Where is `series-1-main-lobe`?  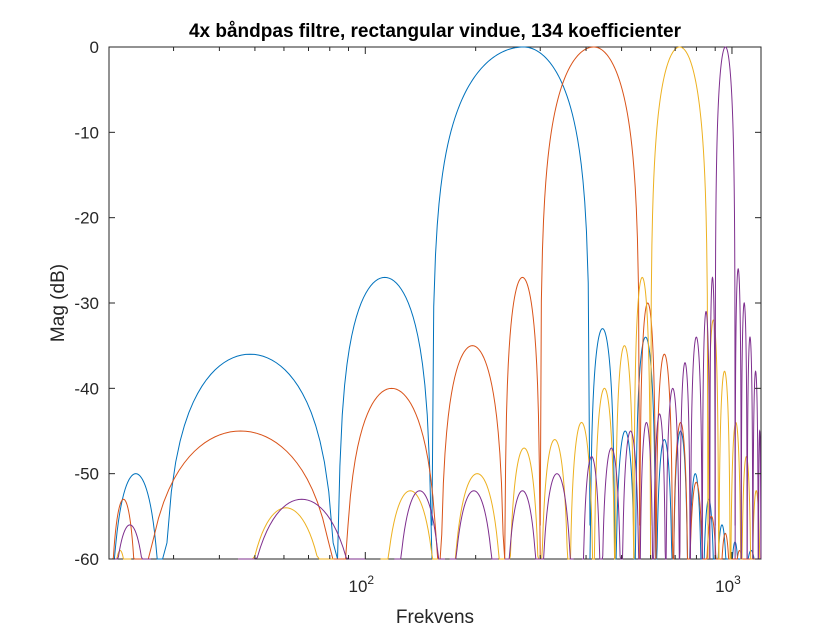
series-1-main-lobe is located at coordinates (511, 286).